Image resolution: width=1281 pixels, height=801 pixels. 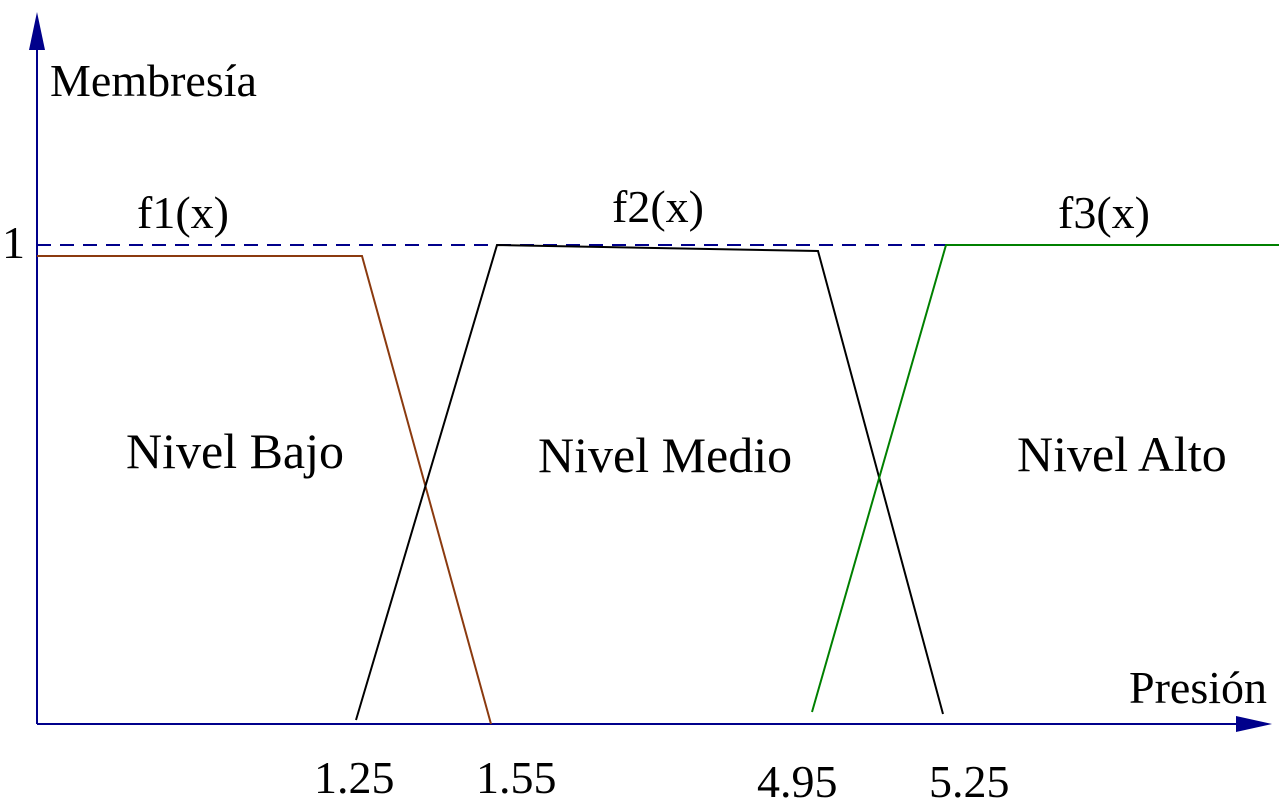 I want to click on x-axis-label: Presión, so click(x=1198, y=687).